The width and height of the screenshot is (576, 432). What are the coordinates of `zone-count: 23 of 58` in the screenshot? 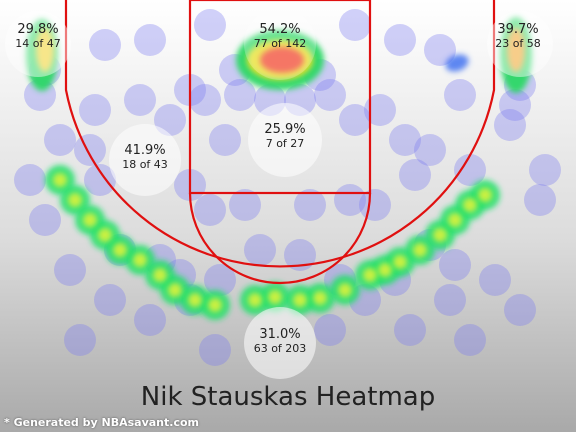 It's located at (518, 43).